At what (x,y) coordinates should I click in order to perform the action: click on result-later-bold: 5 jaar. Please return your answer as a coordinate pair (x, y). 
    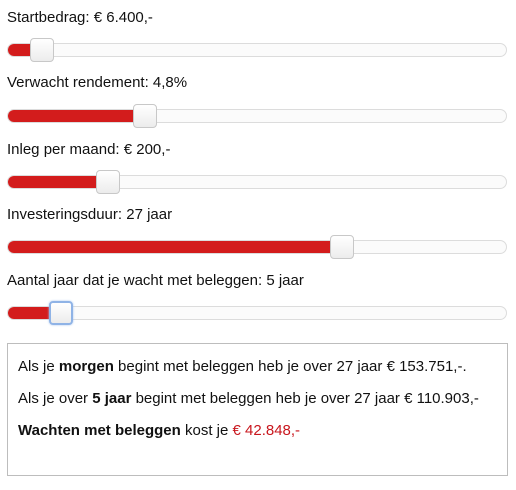
    Looking at the image, I should click on (112, 398).